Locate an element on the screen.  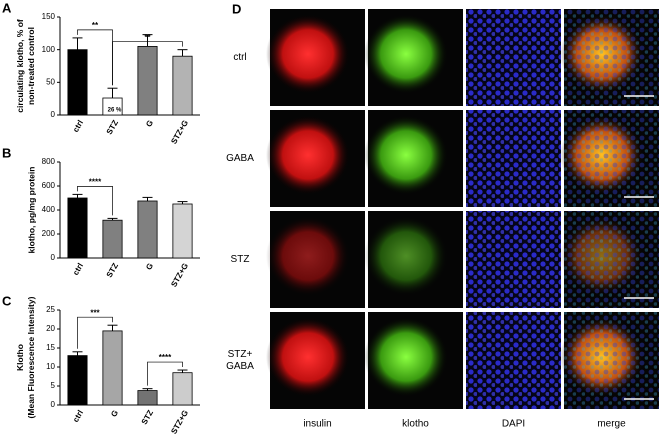
y-tick-label: 5 is located at coordinates (53, 385).